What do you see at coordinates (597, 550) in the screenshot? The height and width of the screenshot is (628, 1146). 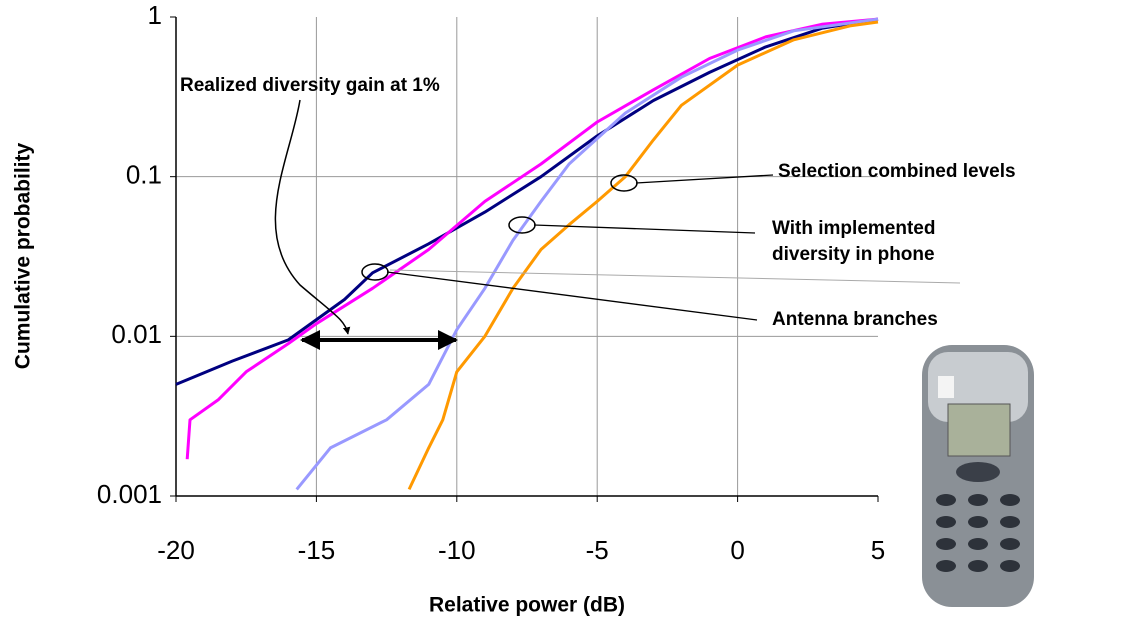 I see `x-tick-label: -5` at bounding box center [597, 550].